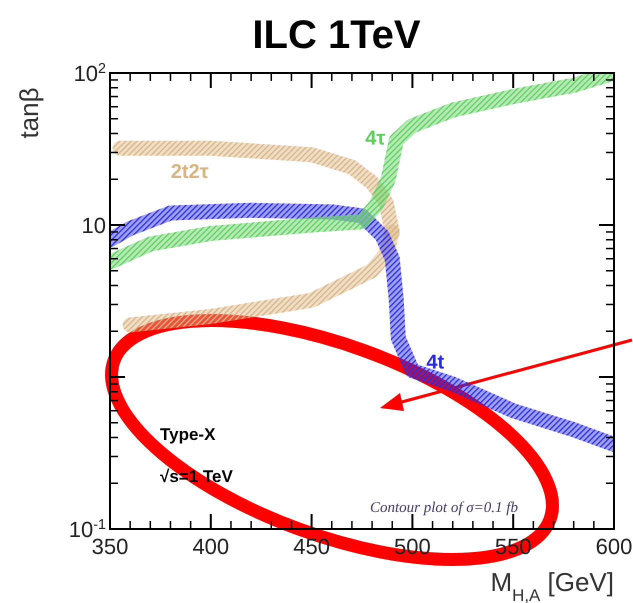 This screenshot has height=603, width=633. Describe the element at coordinates (29, 113) in the screenshot. I see `y-axis-title: tanβ` at that location.